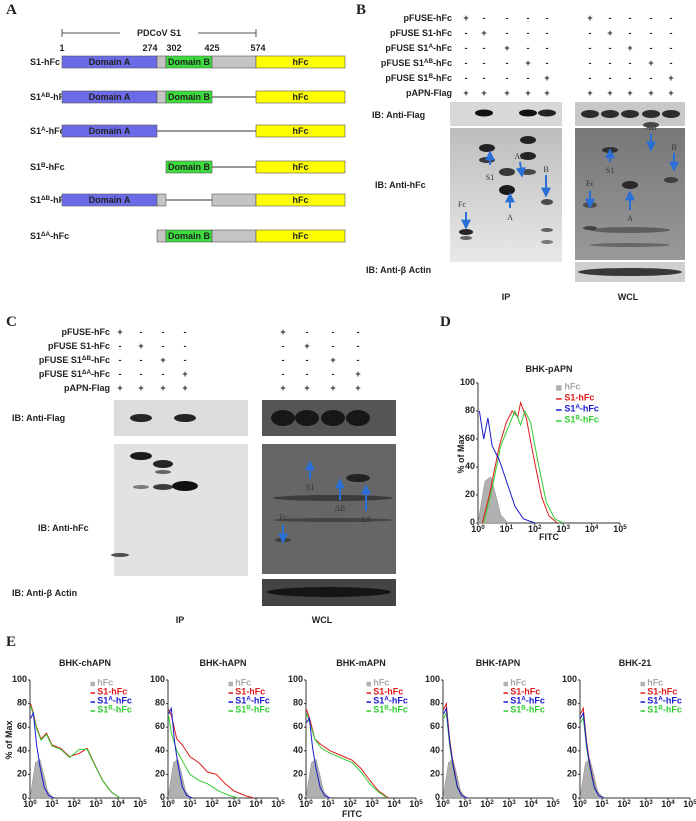  What do you see at coordinates (44, 593) in the screenshot?
I see `blot-label: IB: Anti-β Actin` at bounding box center [44, 593].